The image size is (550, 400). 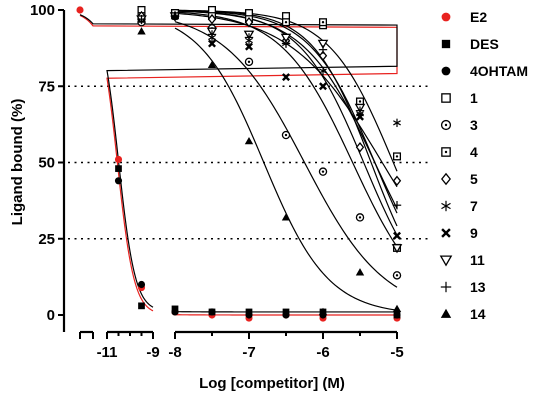 What do you see at coordinates (322, 352) in the screenshot?
I see `x-tick-label: -6` at bounding box center [322, 352].